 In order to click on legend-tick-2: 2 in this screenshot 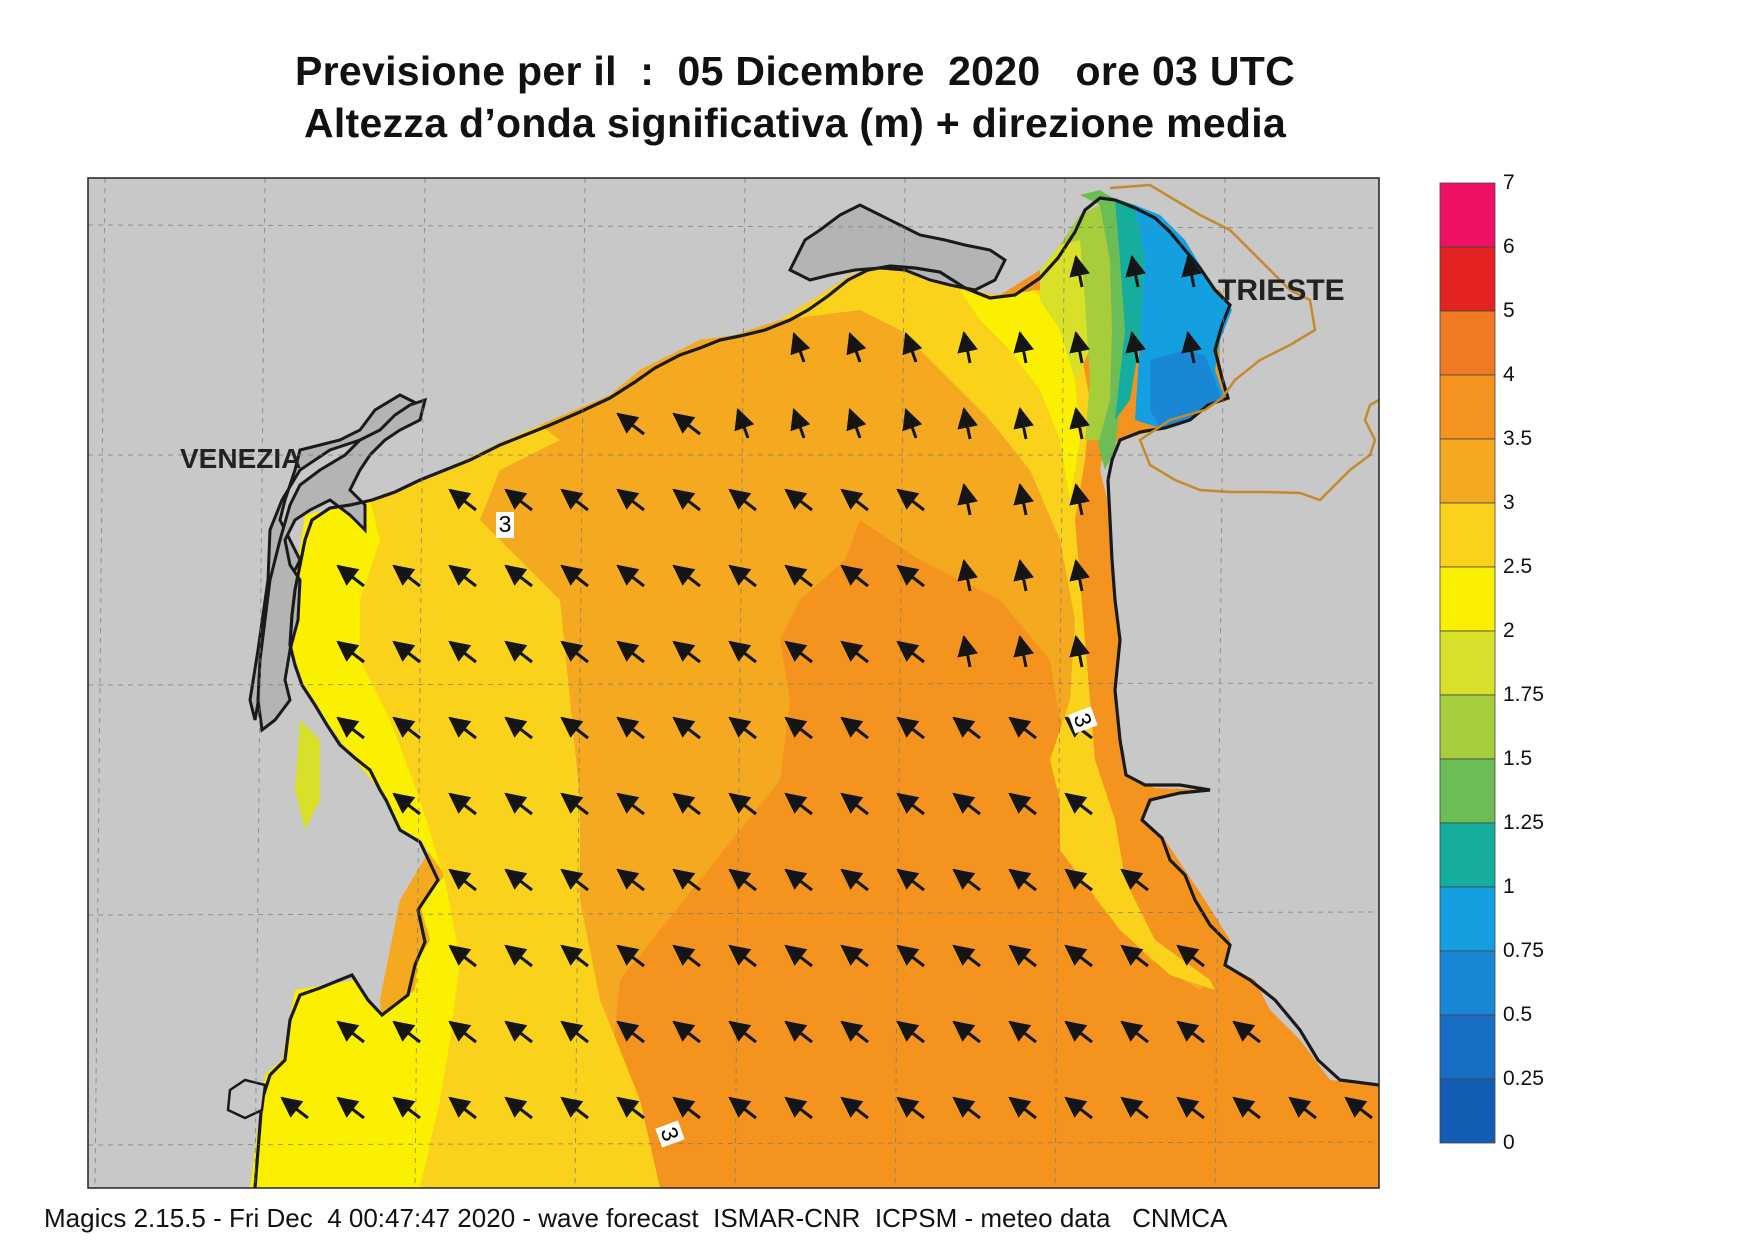, I will do `click(1509, 630)`.